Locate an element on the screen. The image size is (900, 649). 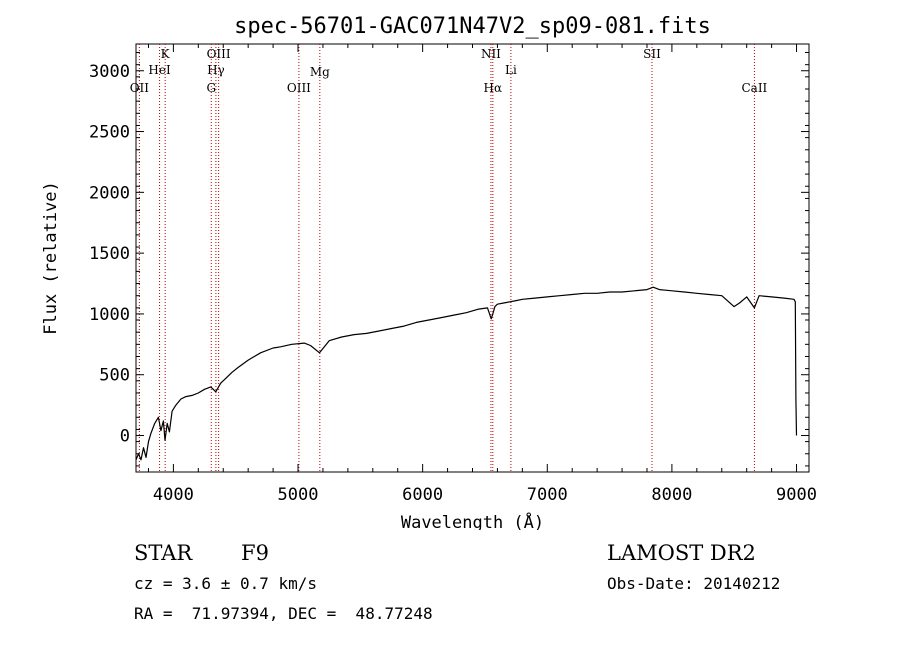
x-tick-label: 6000 is located at coordinates (422, 495).